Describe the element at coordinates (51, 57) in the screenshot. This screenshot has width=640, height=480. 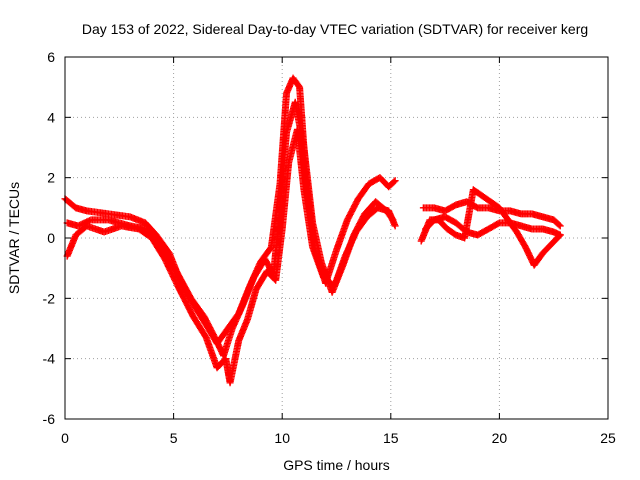
I see `y-tick-label: 6` at that location.